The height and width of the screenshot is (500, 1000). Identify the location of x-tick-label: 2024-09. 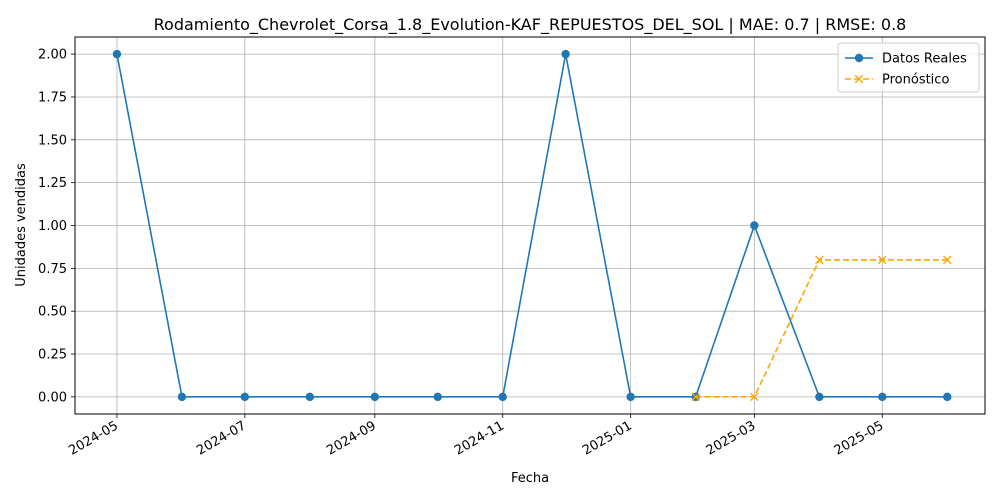
(351, 438).